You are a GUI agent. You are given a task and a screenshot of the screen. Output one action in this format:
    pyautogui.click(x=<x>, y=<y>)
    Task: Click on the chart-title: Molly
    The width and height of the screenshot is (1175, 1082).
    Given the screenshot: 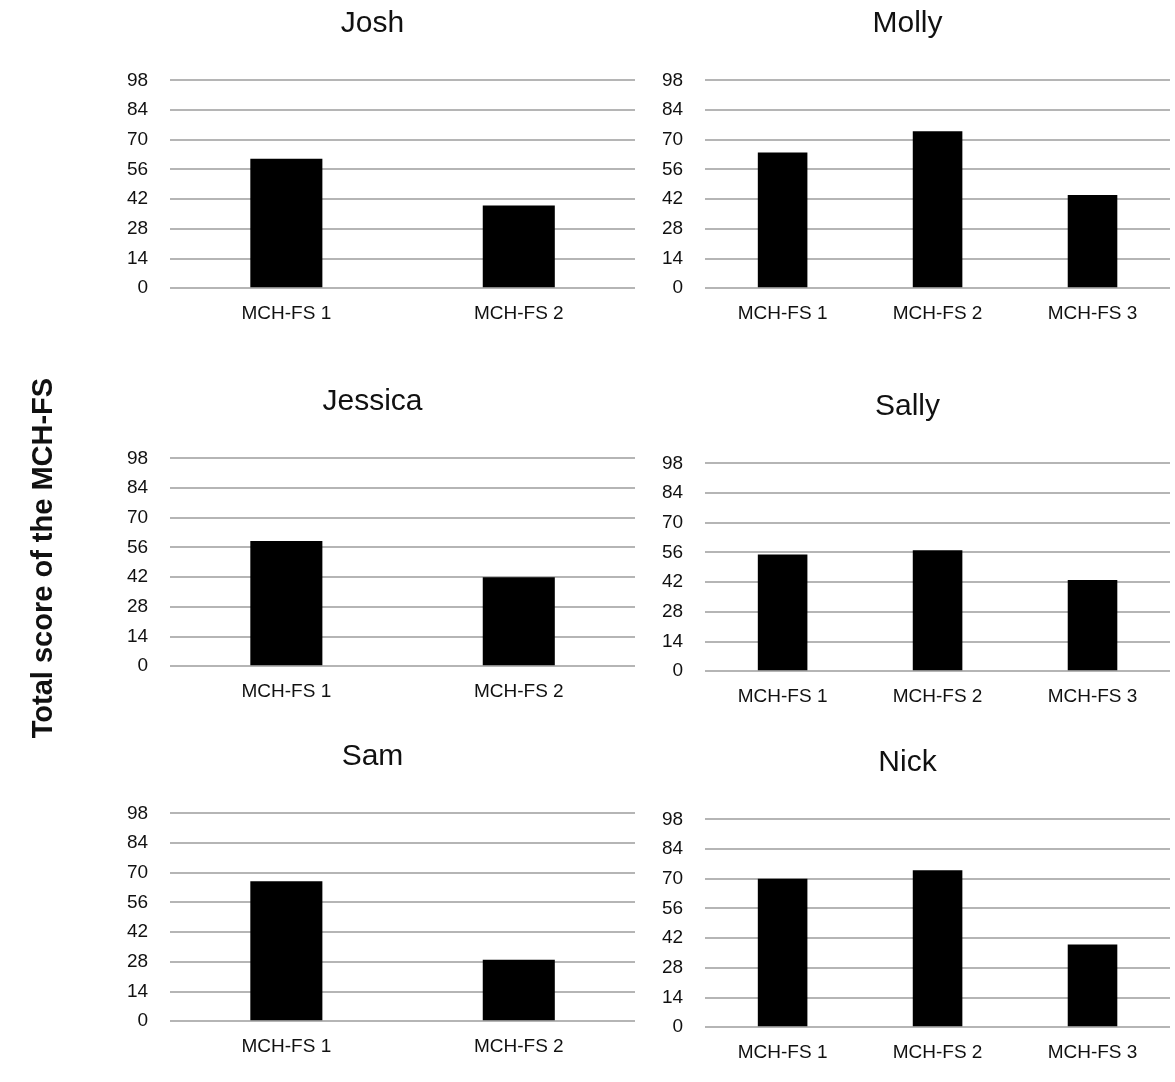 What is the action you would take?
    pyautogui.click(x=907, y=22)
    